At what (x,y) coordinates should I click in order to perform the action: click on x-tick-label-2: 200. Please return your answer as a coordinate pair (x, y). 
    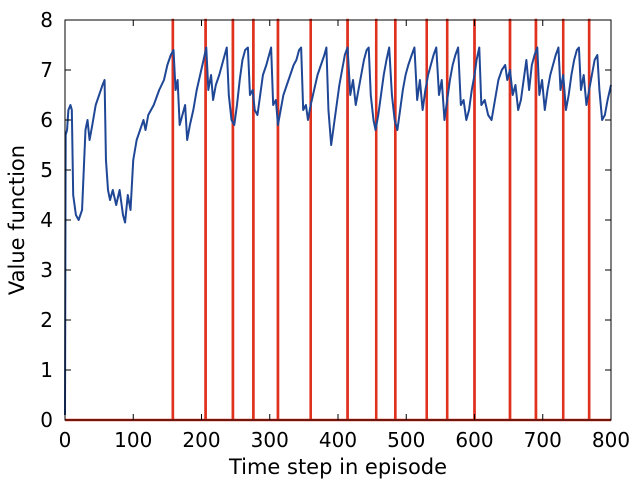
    Looking at the image, I should click on (201, 440).